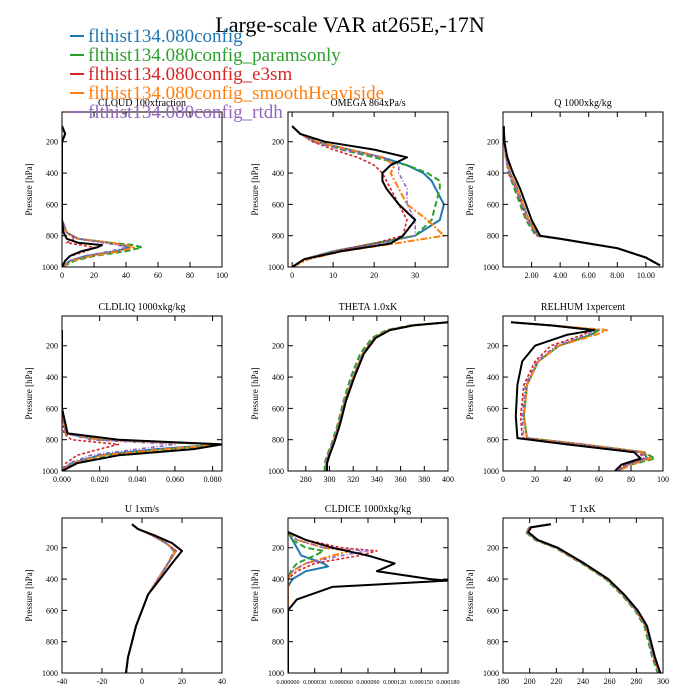 The width and height of the screenshot is (700, 700). Describe the element at coordinates (583, 681) in the screenshot. I see `x-tick-label: 240` at that location.